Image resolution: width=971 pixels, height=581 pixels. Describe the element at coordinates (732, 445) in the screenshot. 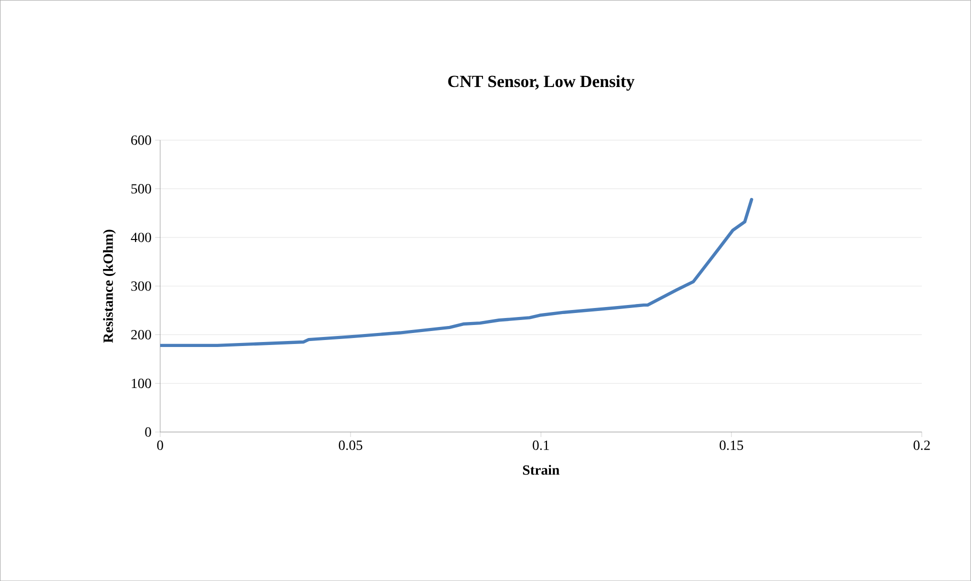

I see `x-tick-label: 0.15` at that location.